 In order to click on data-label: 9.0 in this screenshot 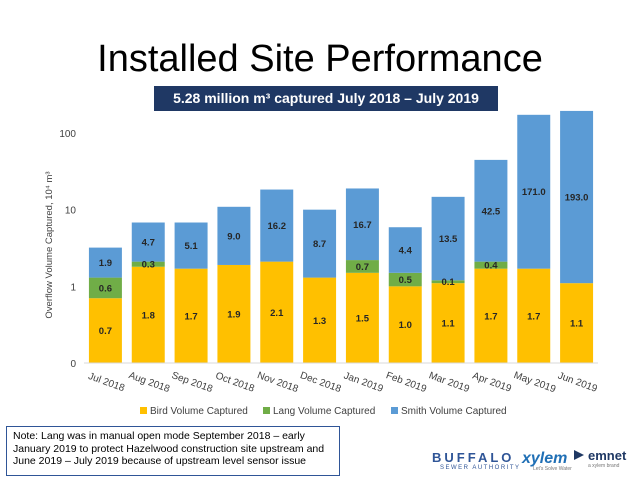, I will do `click(233, 236)`.